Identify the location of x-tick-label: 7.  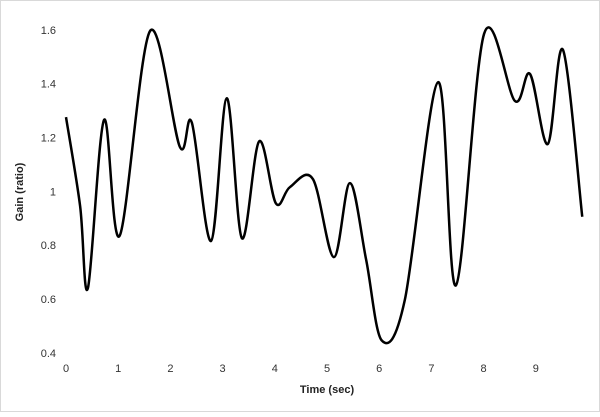
(431, 369).